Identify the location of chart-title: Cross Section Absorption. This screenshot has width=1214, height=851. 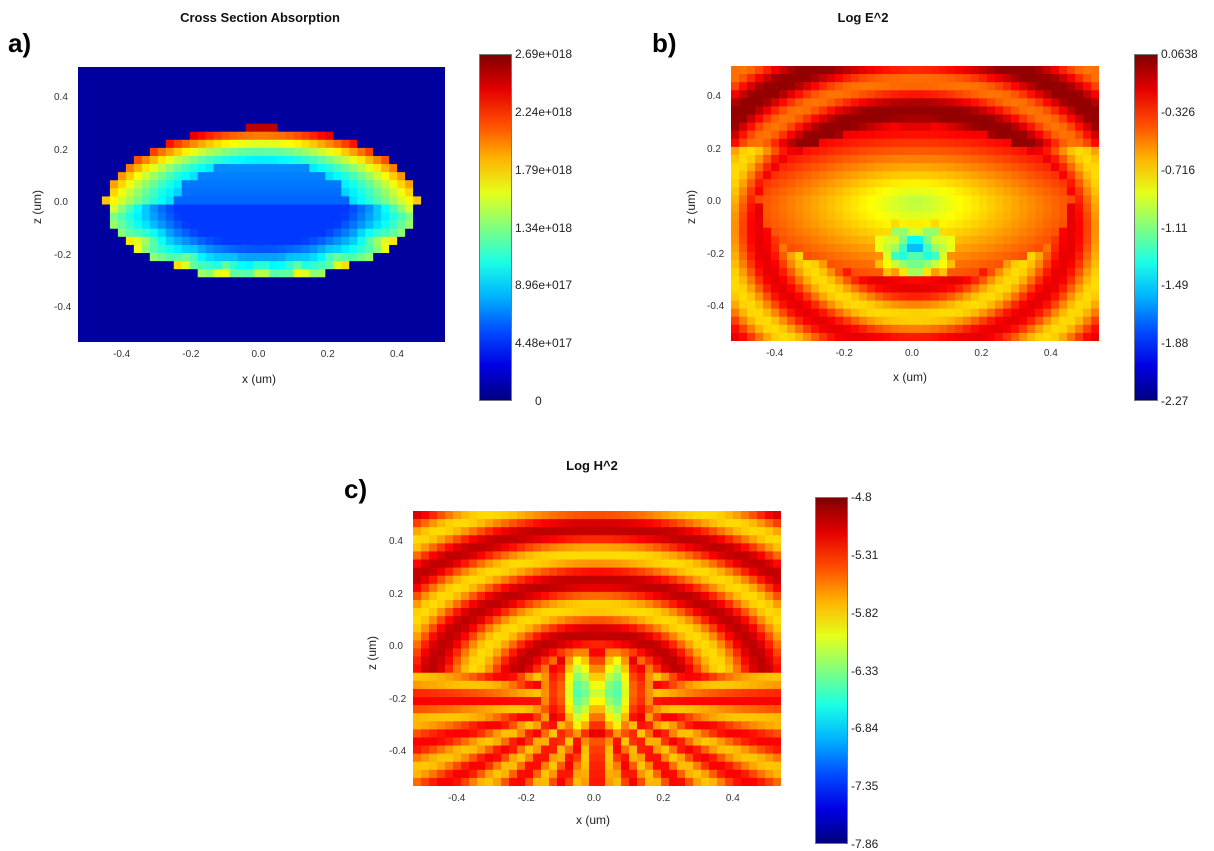
(260, 17).